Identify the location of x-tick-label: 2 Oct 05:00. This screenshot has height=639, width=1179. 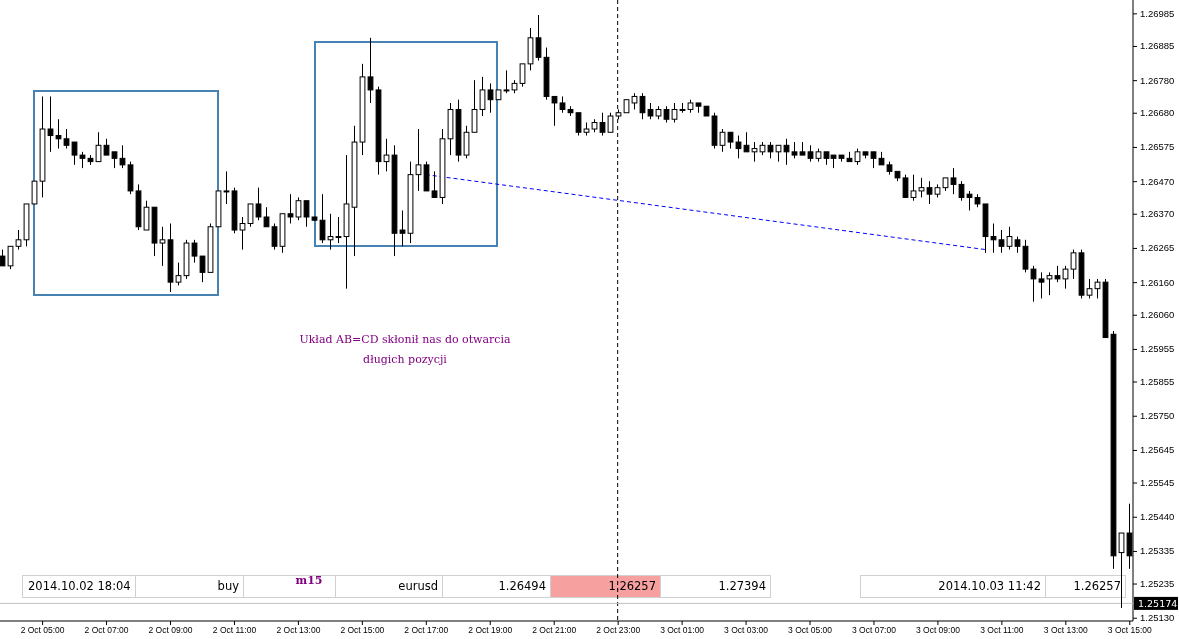
(42, 630).